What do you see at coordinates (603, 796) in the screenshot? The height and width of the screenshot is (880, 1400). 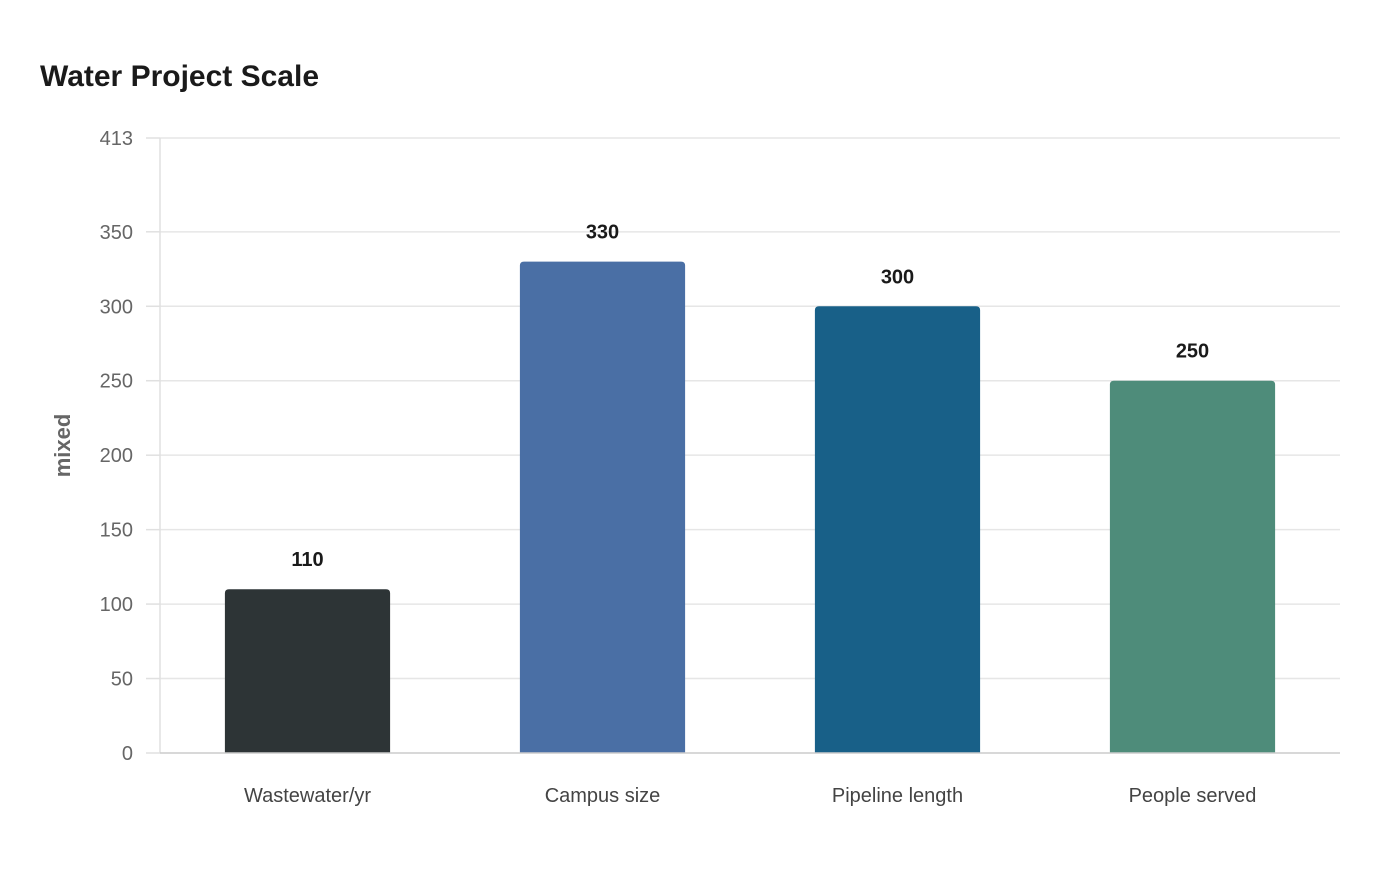 I see `x-tick-label: Campus size` at bounding box center [603, 796].